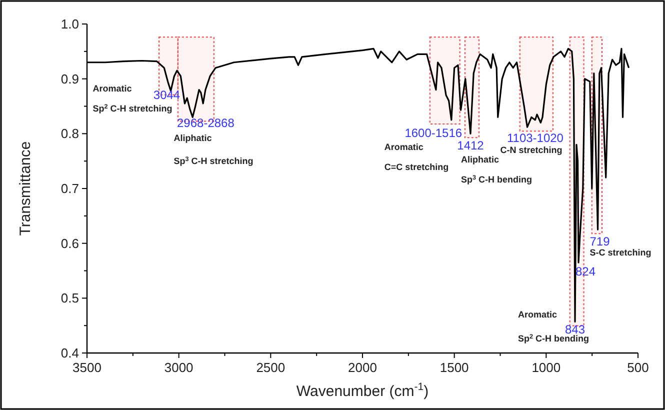 This screenshot has width=665, height=410. I want to click on annotation: 1103-1020, so click(535, 138).